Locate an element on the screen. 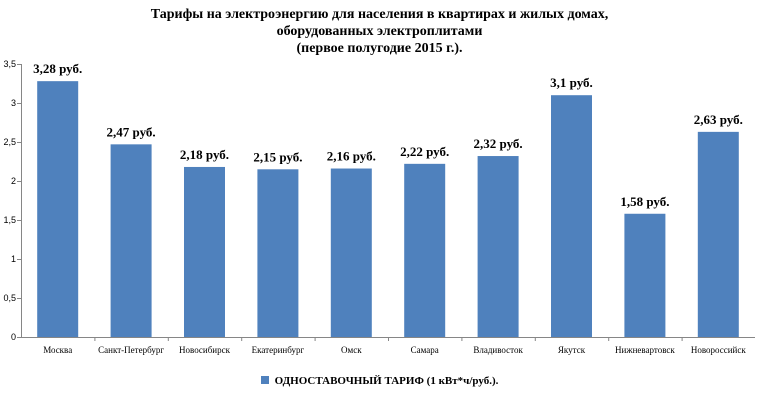 The height and width of the screenshot is (409, 759). data-label: 1,58 руб. is located at coordinates (644, 201).